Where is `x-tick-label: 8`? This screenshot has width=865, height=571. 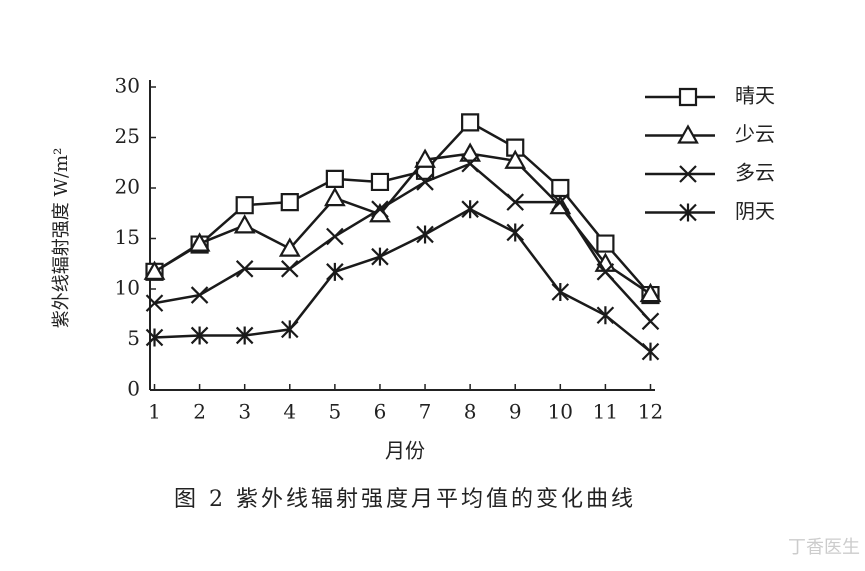
x-tick-label: 8 is located at coordinates (470, 412).